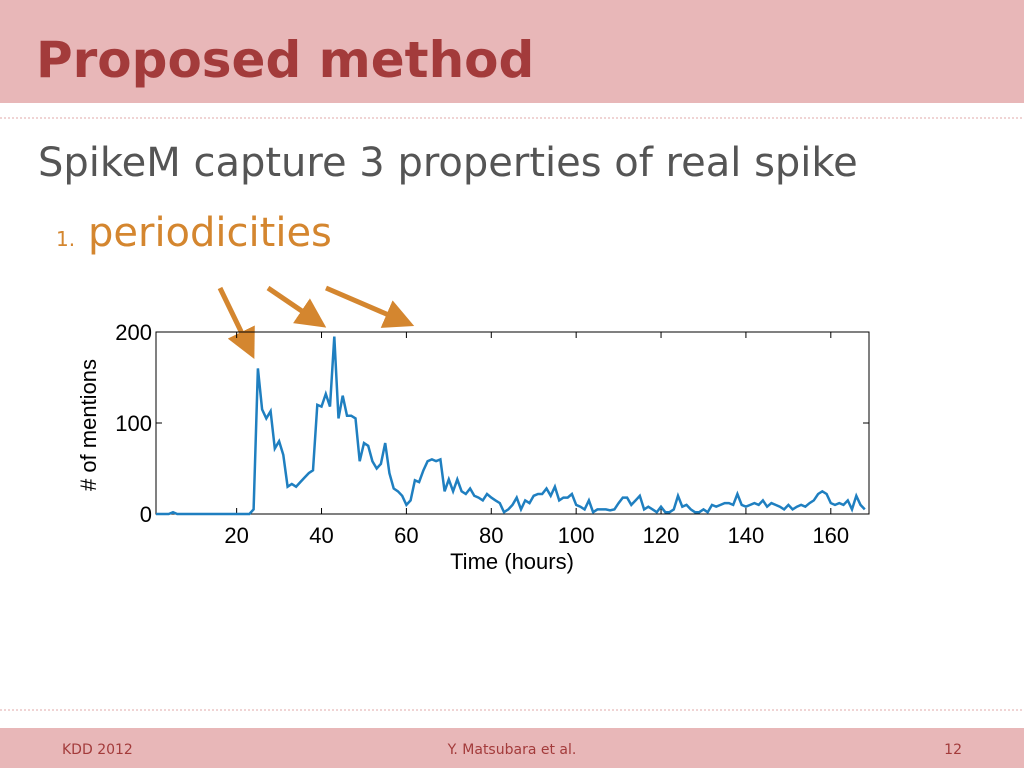 This screenshot has width=1024, height=772. I want to click on header-band, so click(512, 51).